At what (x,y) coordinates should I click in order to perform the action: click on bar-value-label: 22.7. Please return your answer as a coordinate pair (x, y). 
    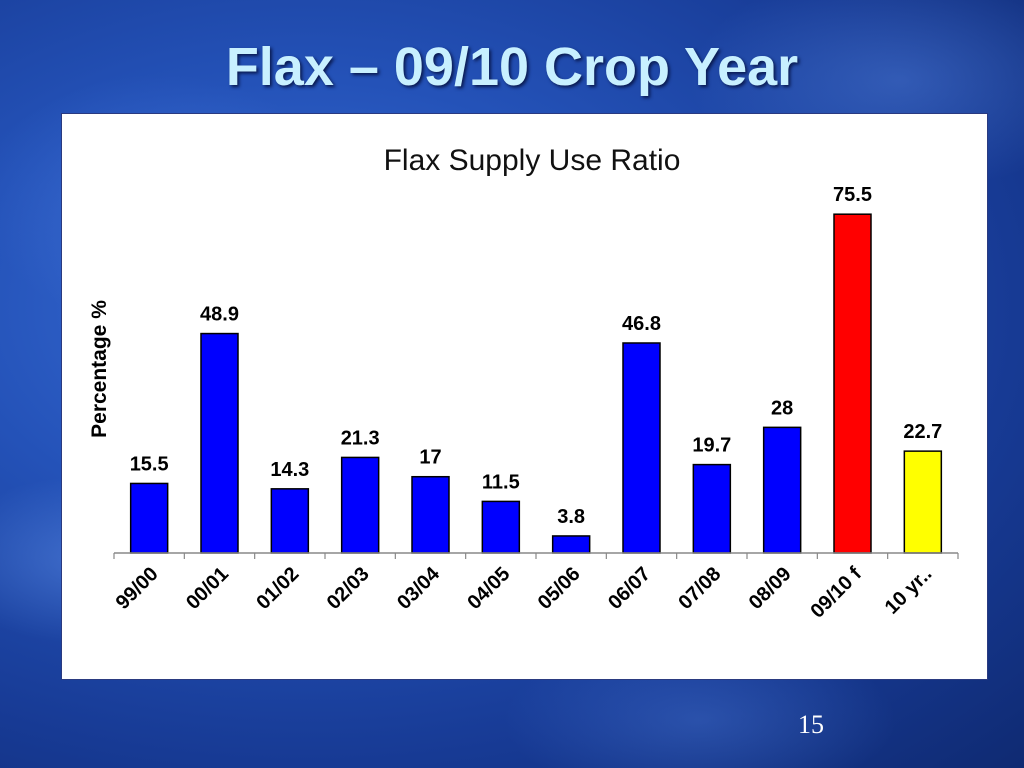
    Looking at the image, I should click on (922, 432).